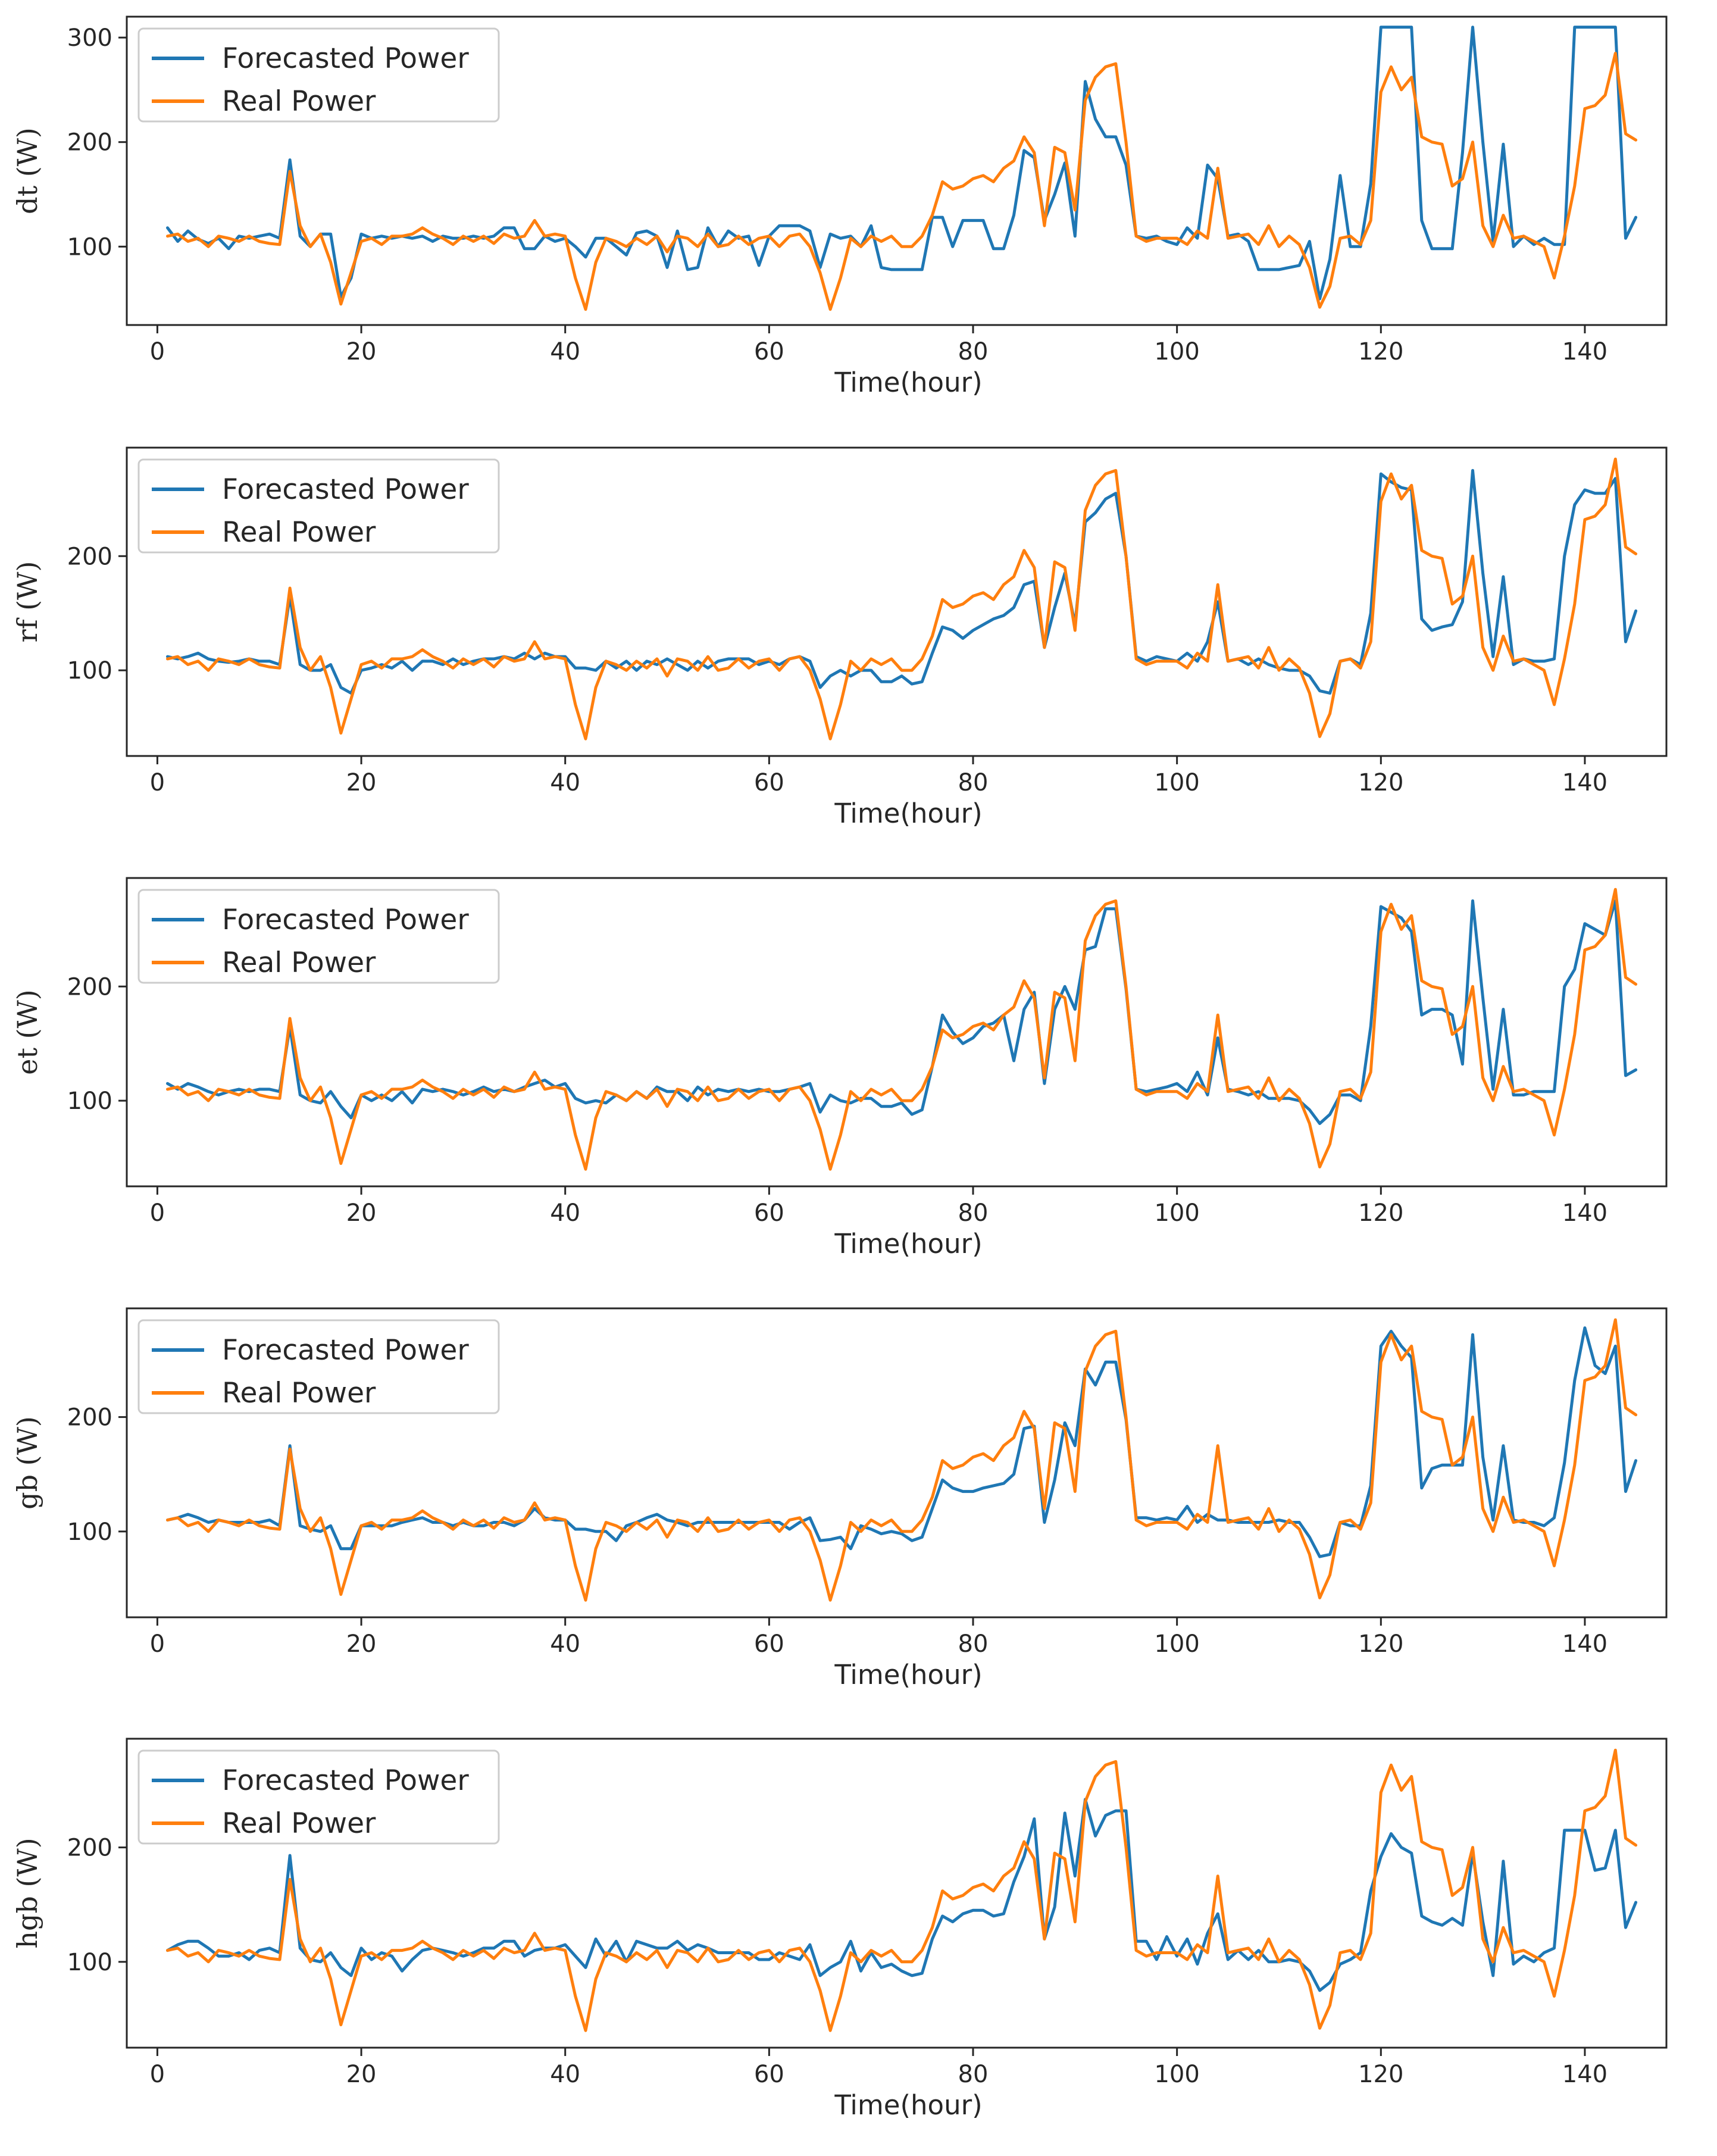 This screenshot has height=2156, width=1717. What do you see at coordinates (27, 1893) in the screenshot?
I see `y-axis-label: hgb (W)` at bounding box center [27, 1893].